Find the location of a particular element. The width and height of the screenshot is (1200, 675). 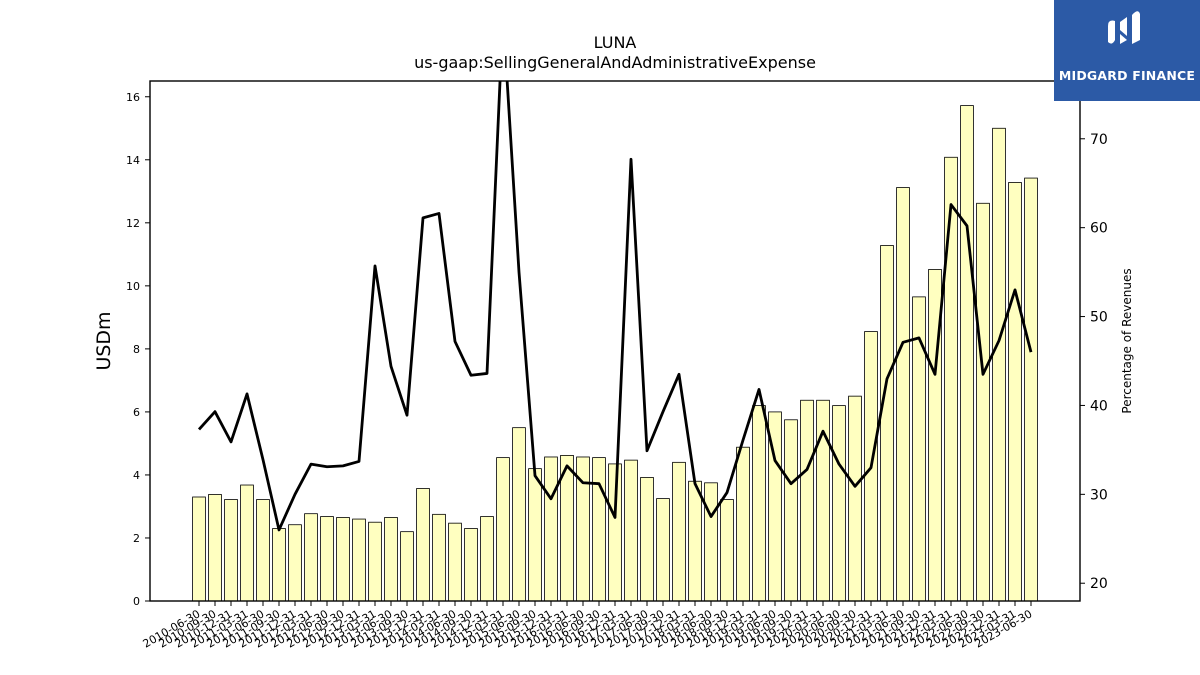

y2-tick-label: 50 is located at coordinates (1099, 318).